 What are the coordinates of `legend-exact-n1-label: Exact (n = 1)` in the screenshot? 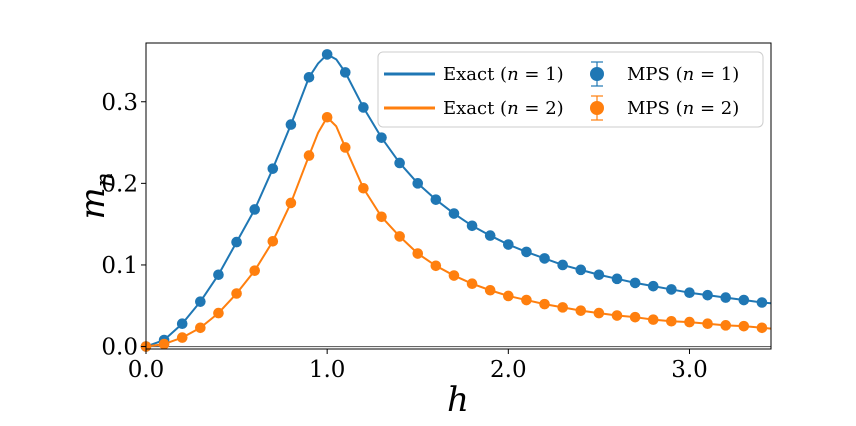 It's located at (503, 74).